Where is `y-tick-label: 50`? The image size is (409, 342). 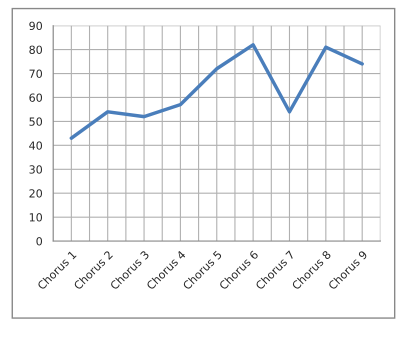 y-tick-label: 50 is located at coordinates (35, 121).